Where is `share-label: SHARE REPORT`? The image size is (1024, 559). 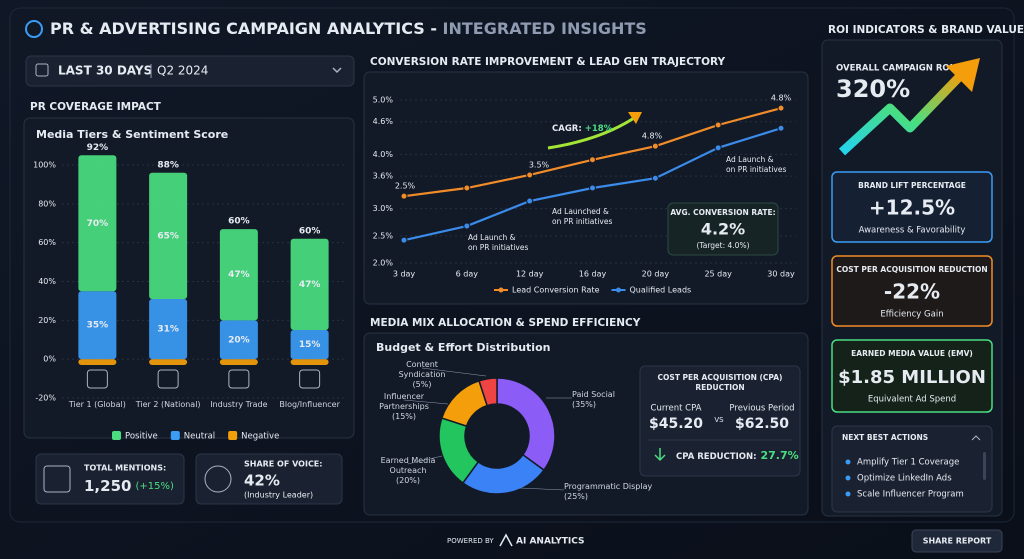 share-label: SHARE REPORT is located at coordinates (957, 541).